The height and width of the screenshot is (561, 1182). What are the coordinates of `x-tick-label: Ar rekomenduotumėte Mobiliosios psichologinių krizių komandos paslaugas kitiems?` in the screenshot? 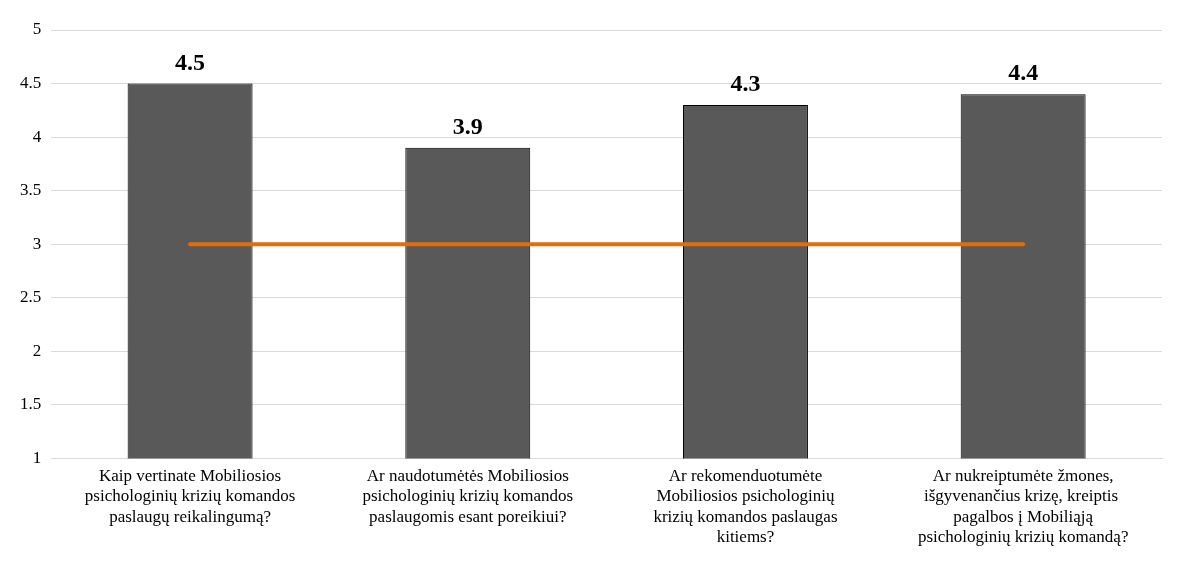 It's located at (745, 506).